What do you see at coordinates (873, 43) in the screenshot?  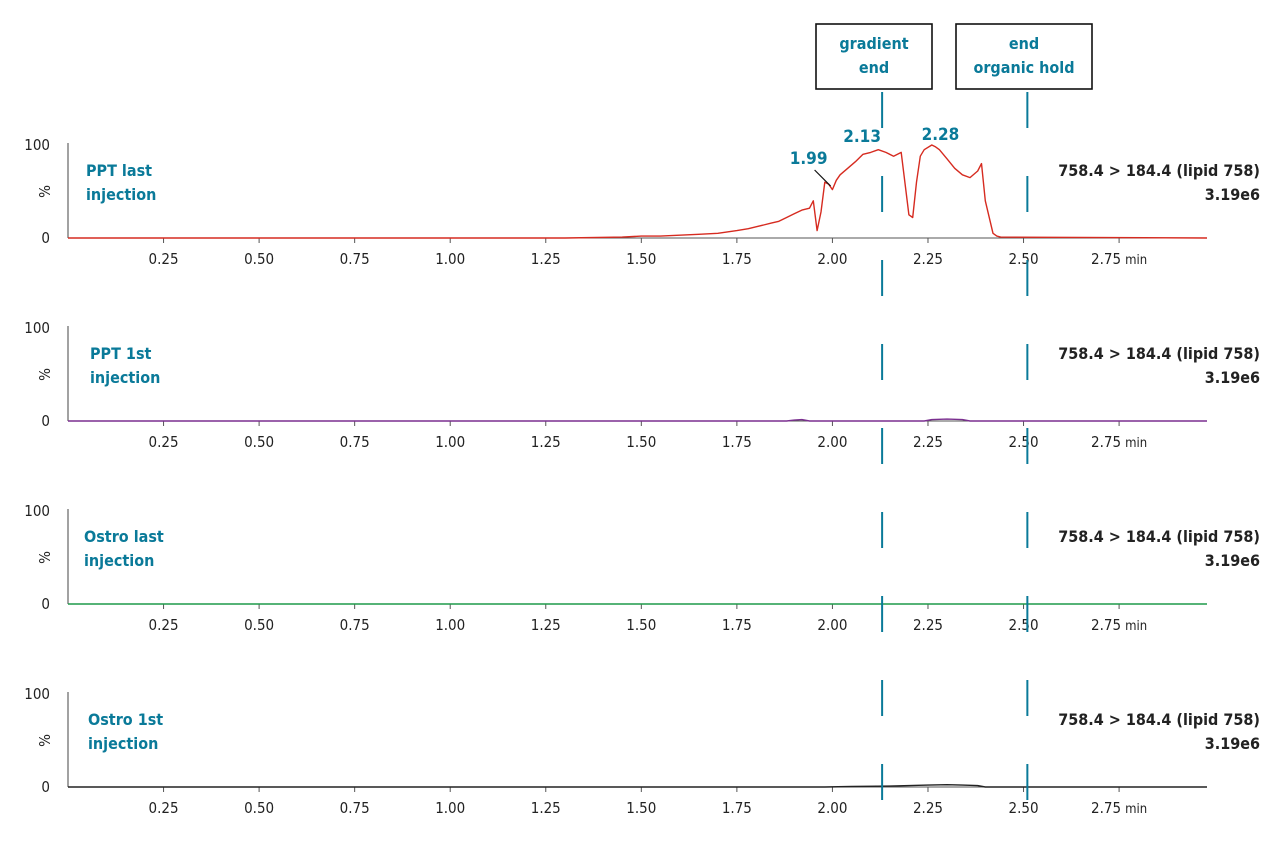 I see `marker-box-line-1: gradient` at bounding box center [873, 43].